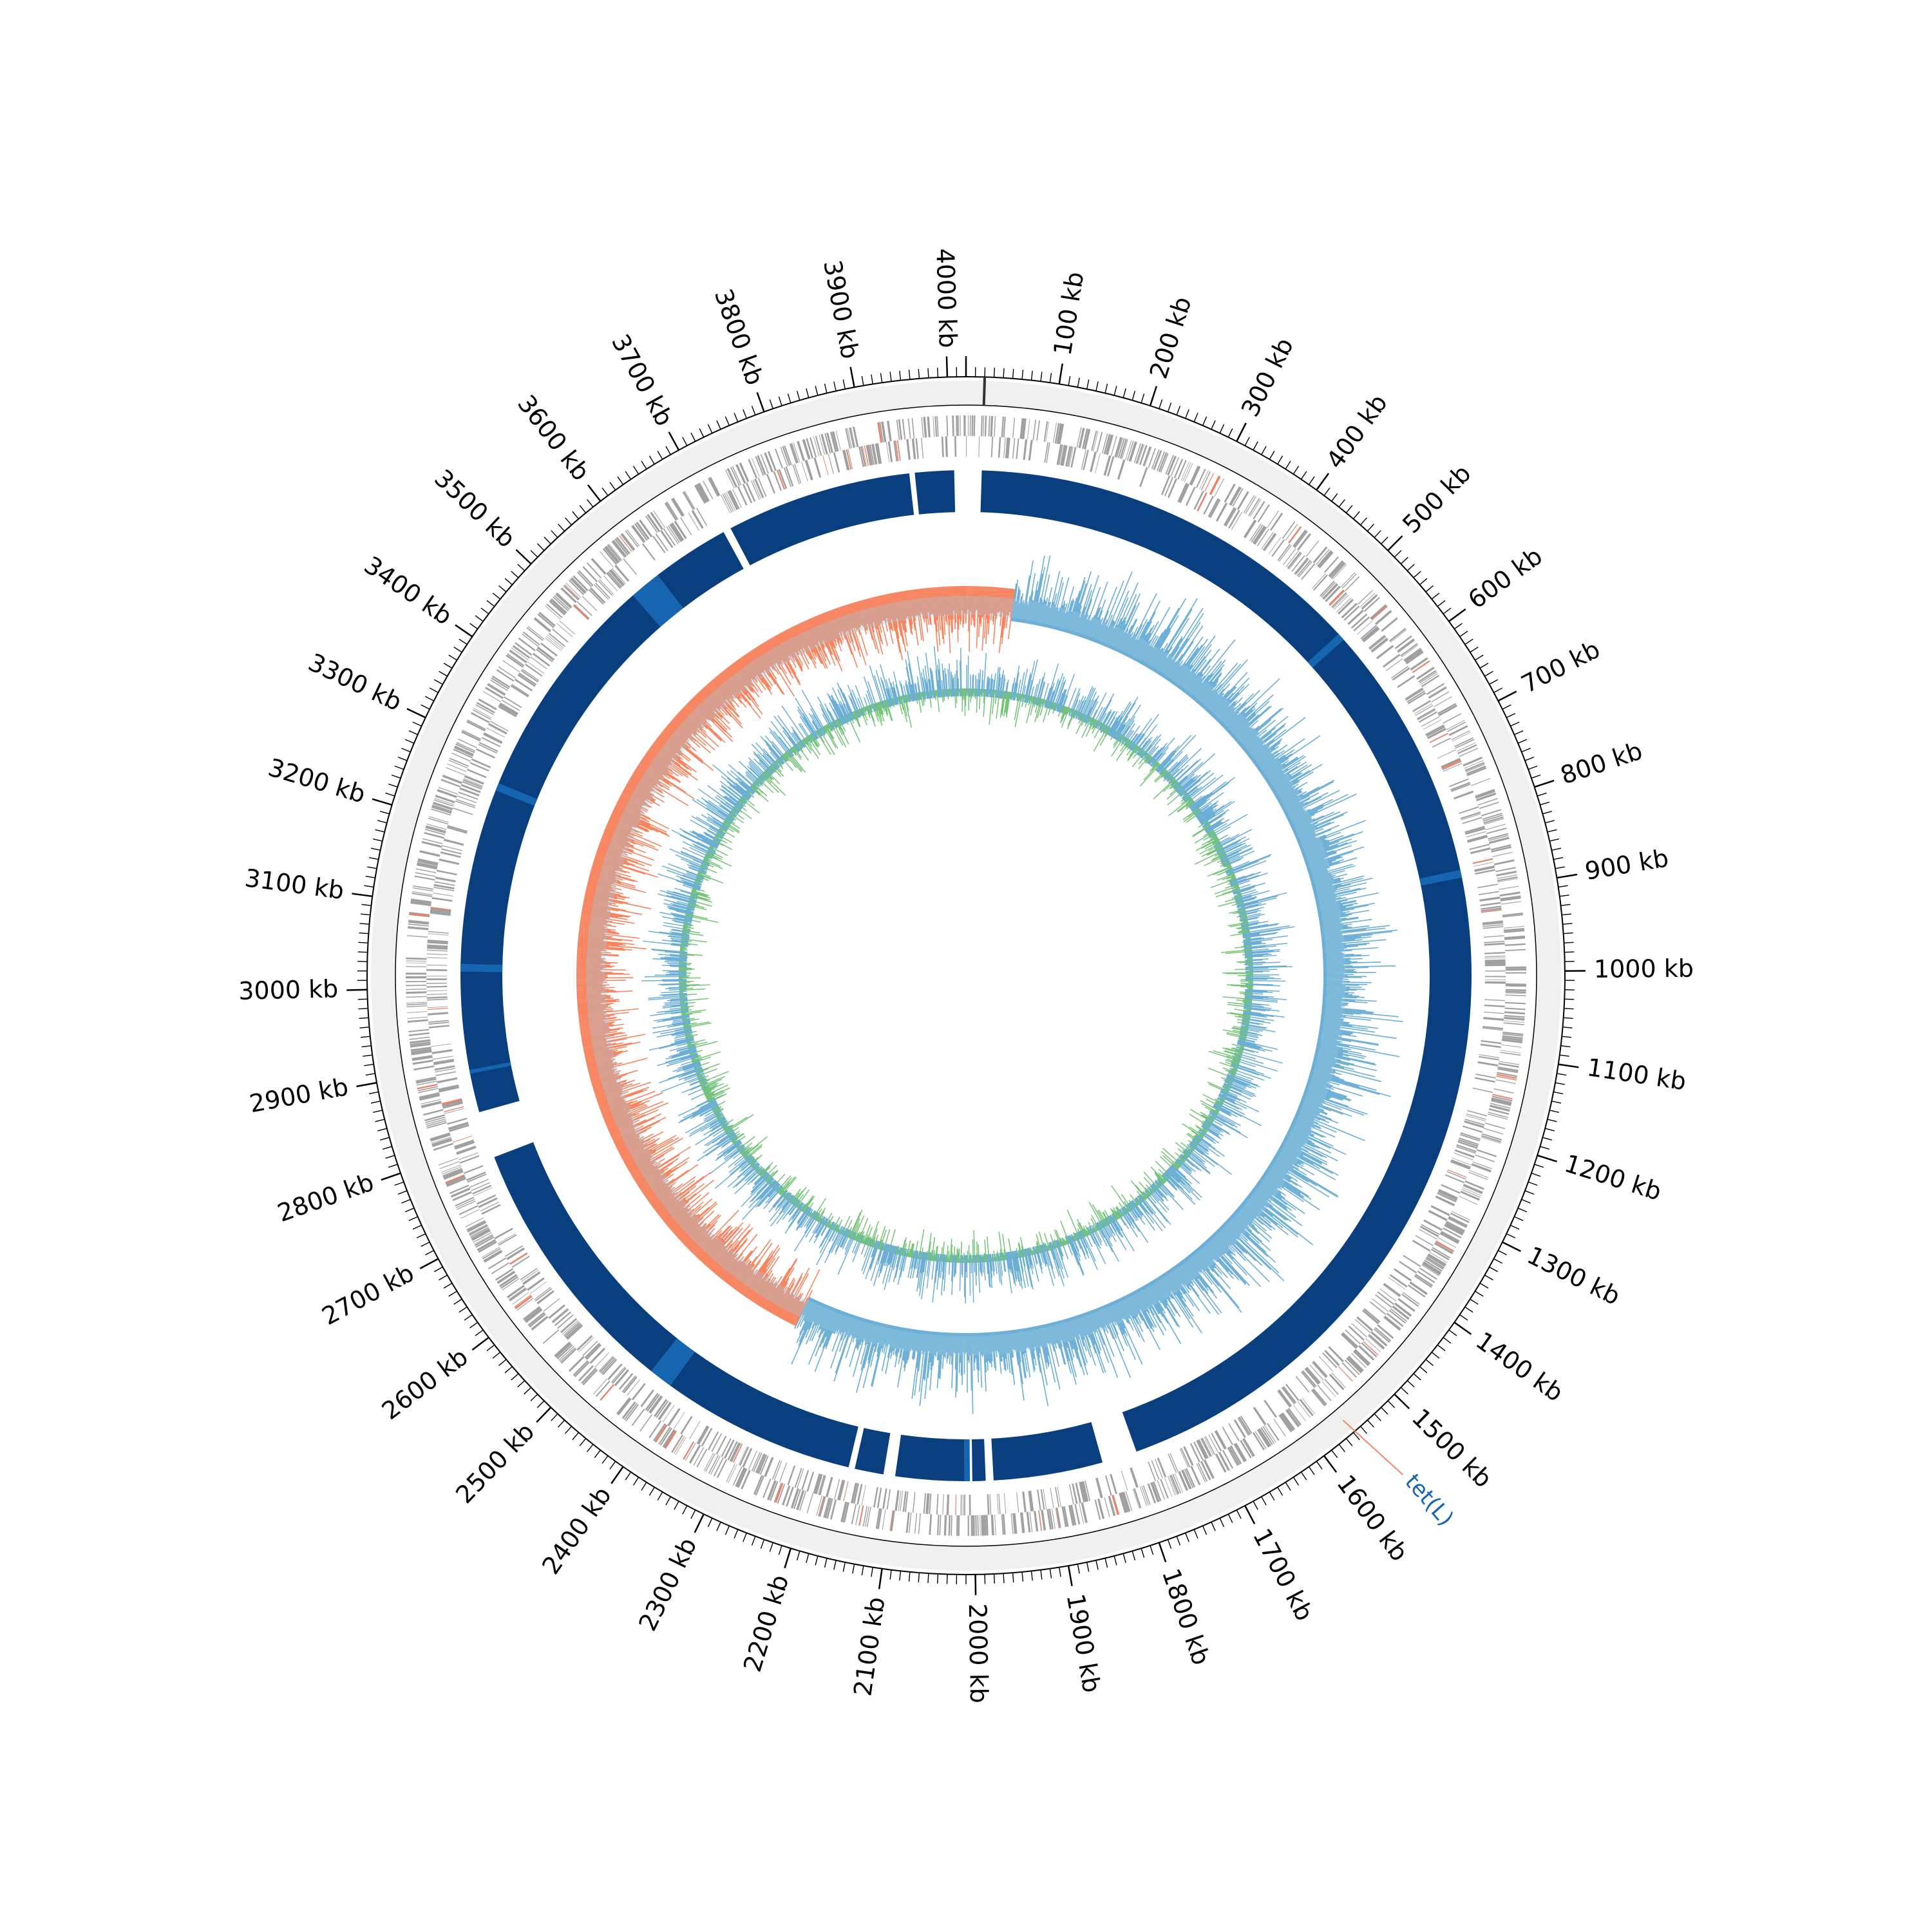 The width and height of the screenshot is (1932, 1932). I want to click on tick-label: 2800 kb, so click(326, 1197).